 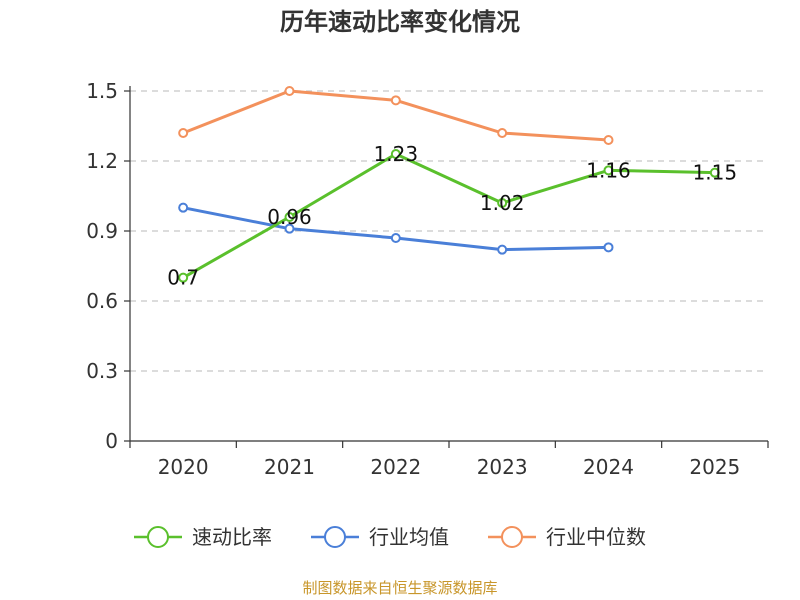 I want to click on data-label: 1.23, so click(x=396, y=154).